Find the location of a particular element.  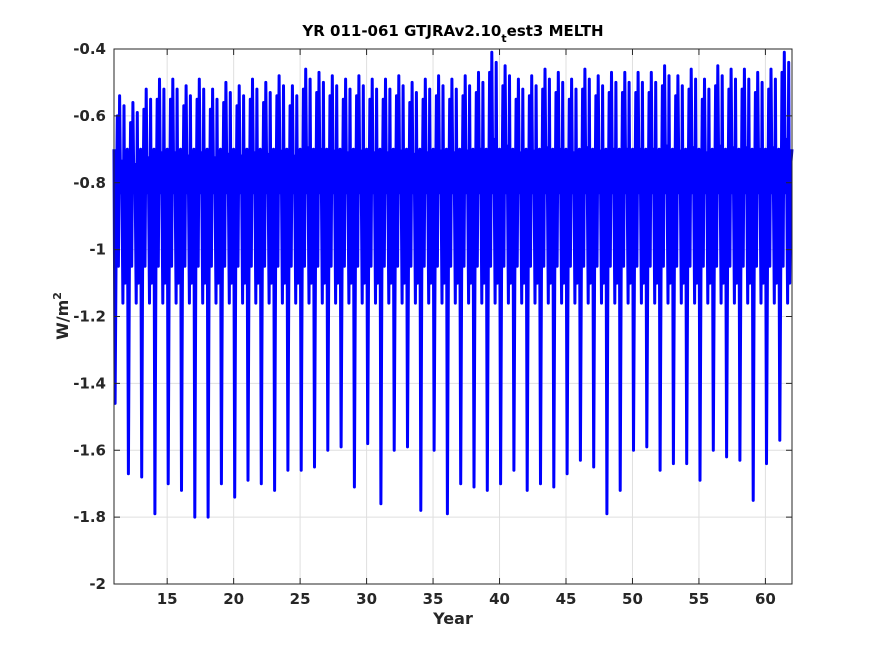

x-tick-label: 55 is located at coordinates (699, 599).